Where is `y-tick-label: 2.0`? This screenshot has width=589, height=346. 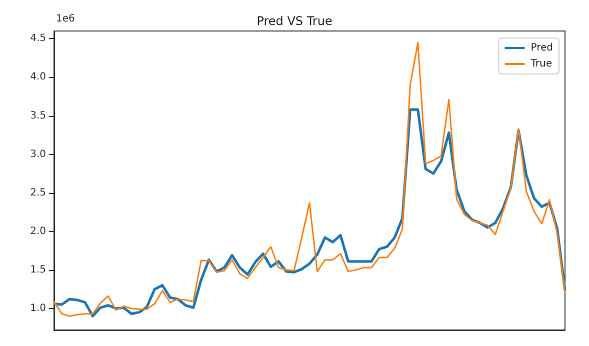
y-tick-label: 2.0 is located at coordinates (38, 231).